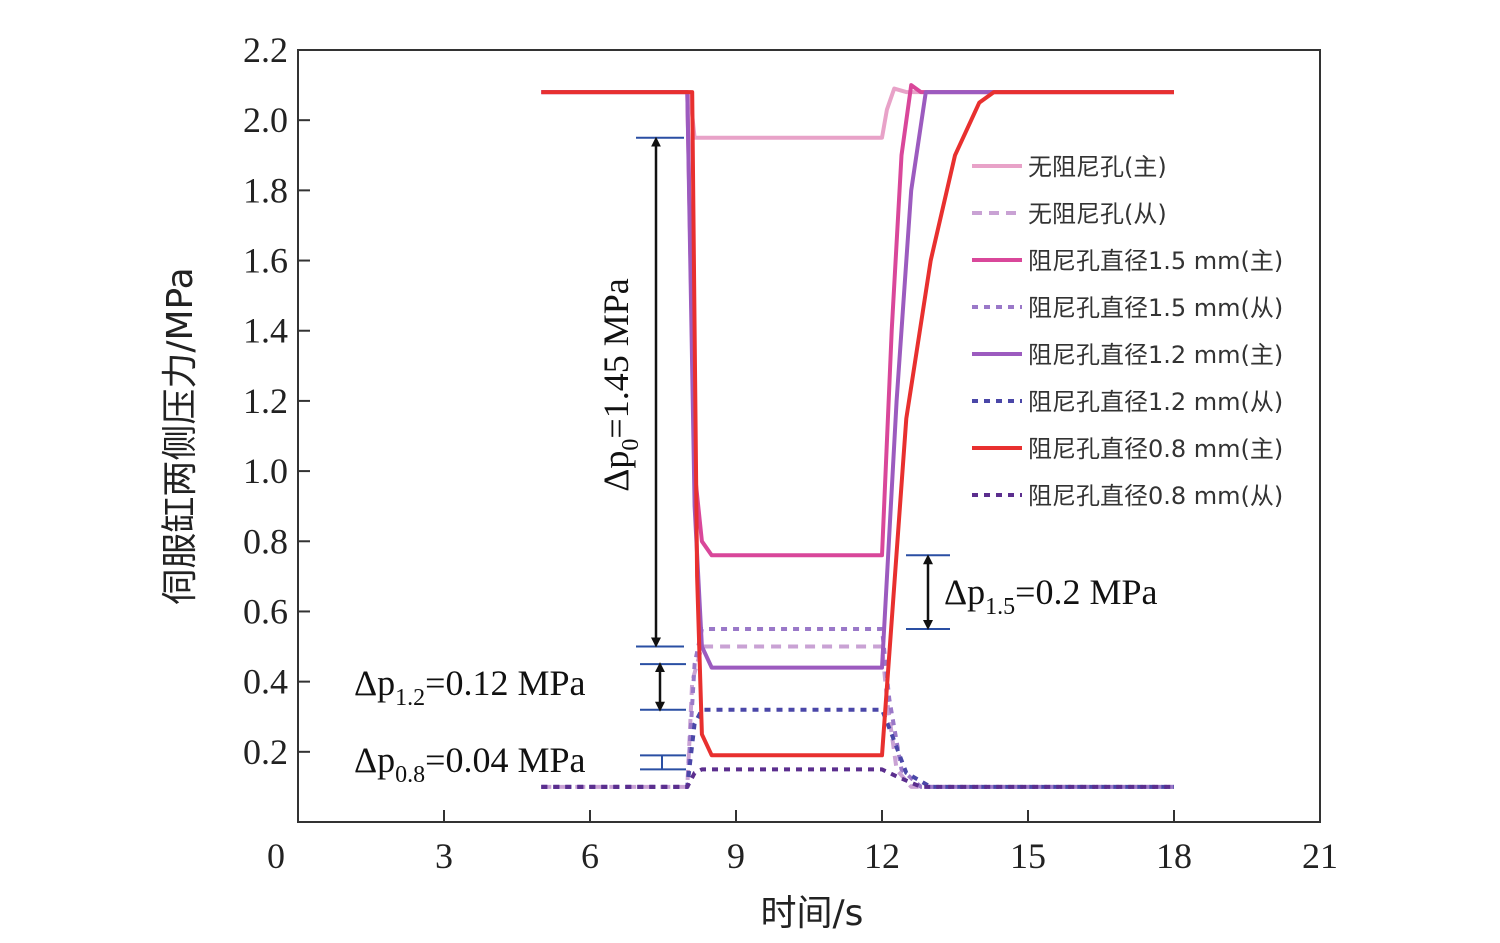 The height and width of the screenshot is (943, 1500). I want to click on legend-label: 无阻尼孔(从), so click(1097, 214).